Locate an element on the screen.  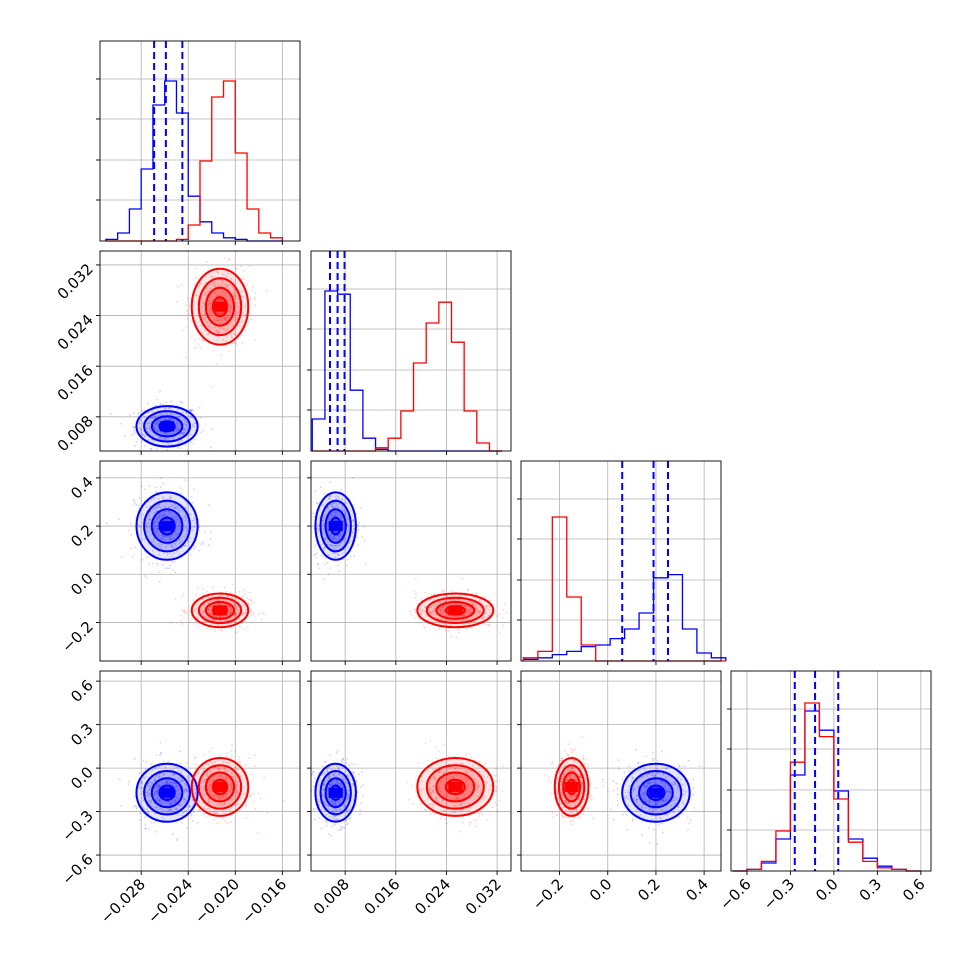
x-tick-label: 0.024 is located at coordinates (432, 896).